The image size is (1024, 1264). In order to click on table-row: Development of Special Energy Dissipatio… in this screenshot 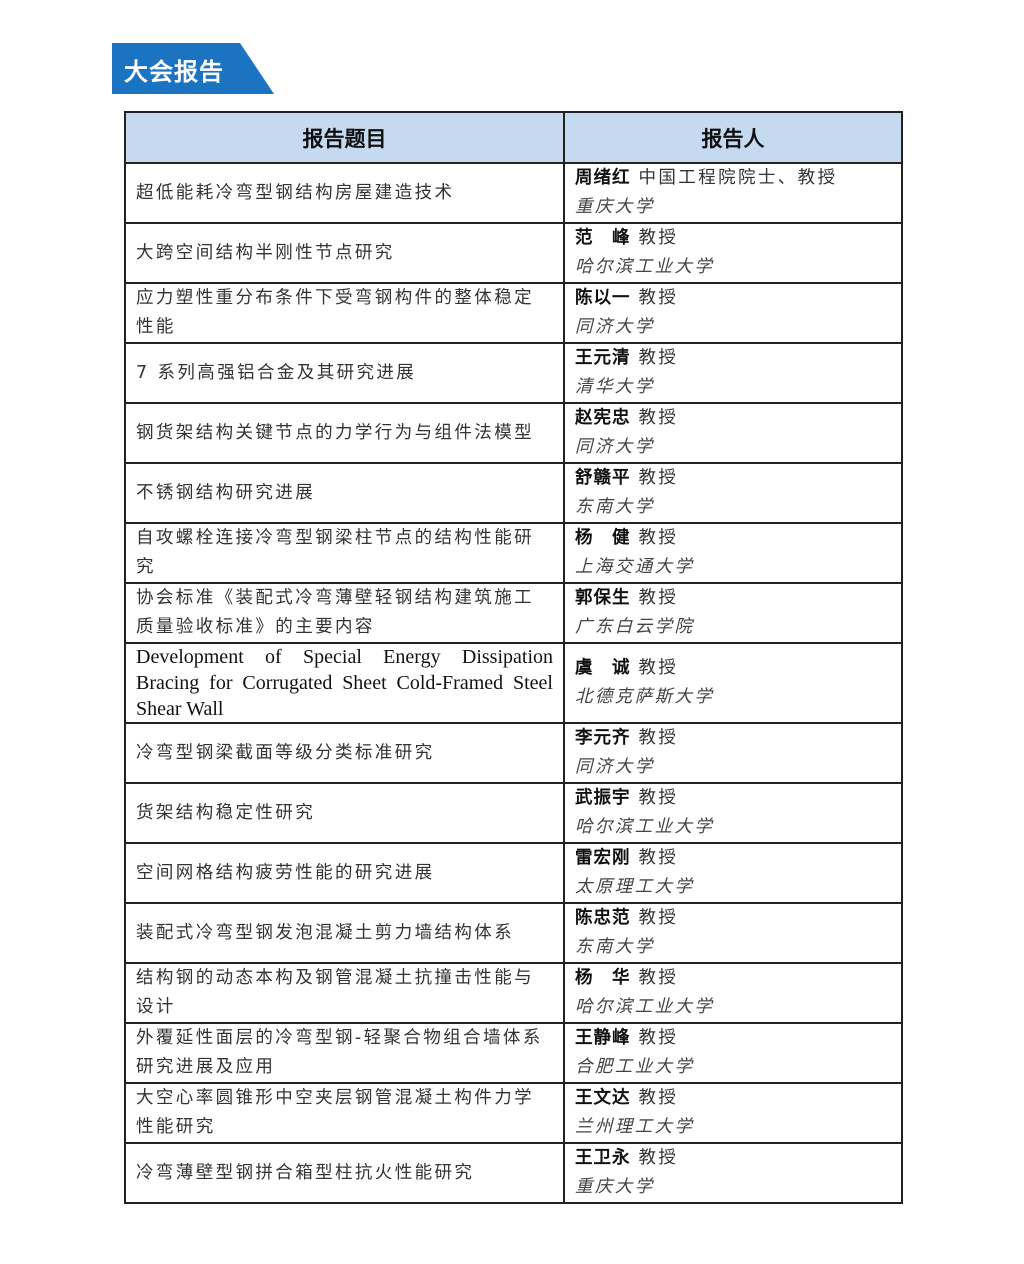, I will do `click(513, 683)`.